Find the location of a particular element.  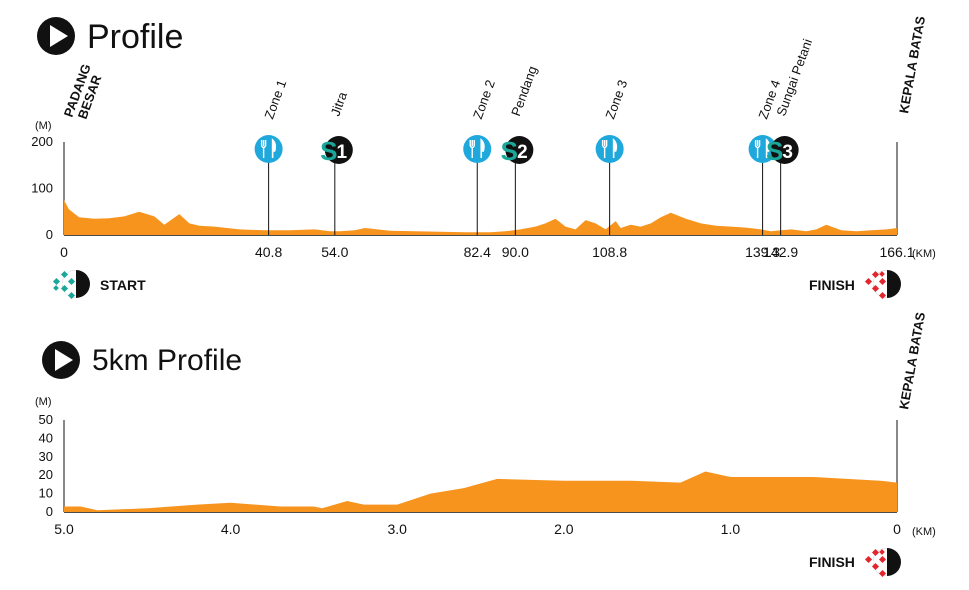

profile5-x-tick-label: 0 is located at coordinates (897, 529).